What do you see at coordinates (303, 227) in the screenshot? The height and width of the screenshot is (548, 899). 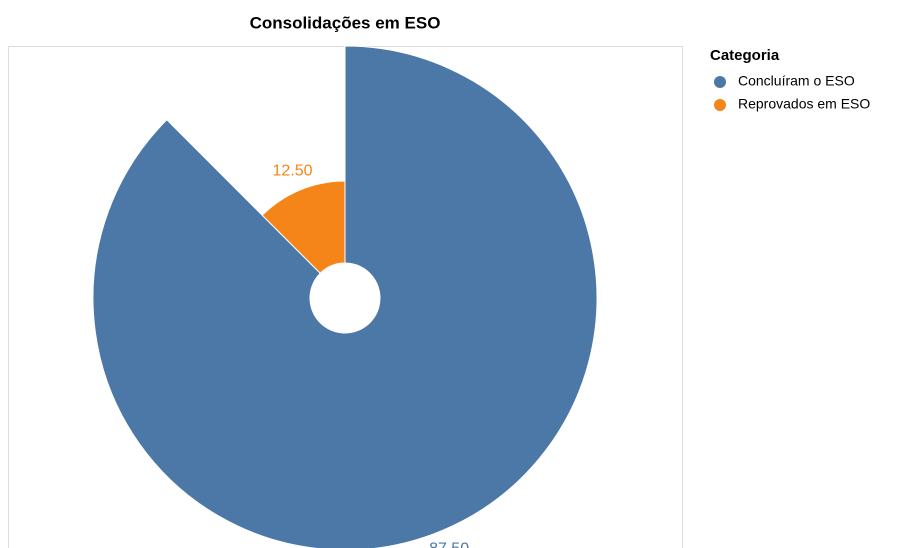 I see `radial-wedge` at bounding box center [303, 227].